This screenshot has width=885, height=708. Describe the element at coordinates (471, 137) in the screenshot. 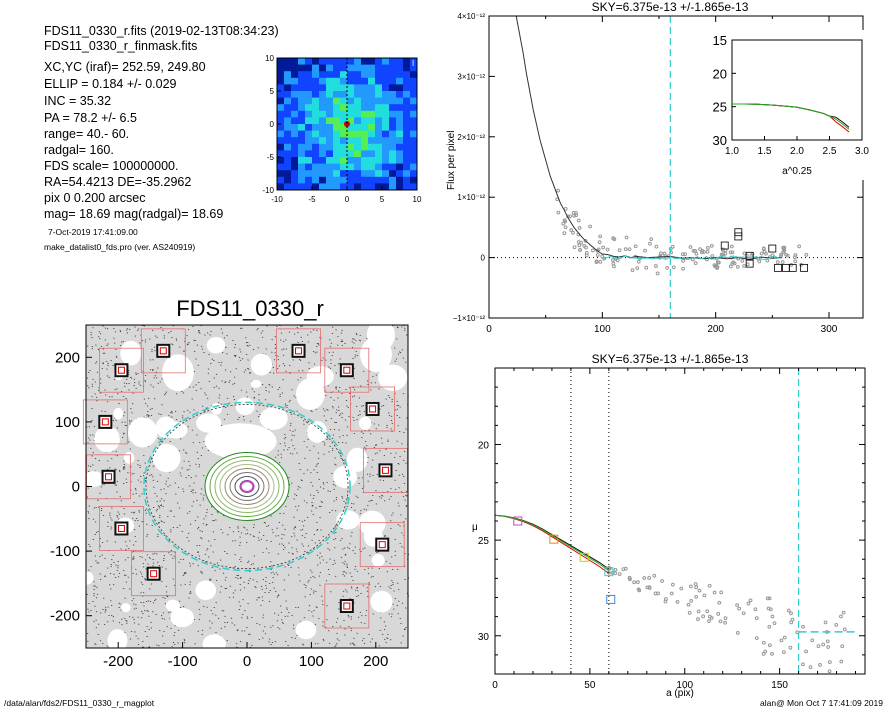

I see `sky-ytick-label: 2×10⁻¹²` at that location.